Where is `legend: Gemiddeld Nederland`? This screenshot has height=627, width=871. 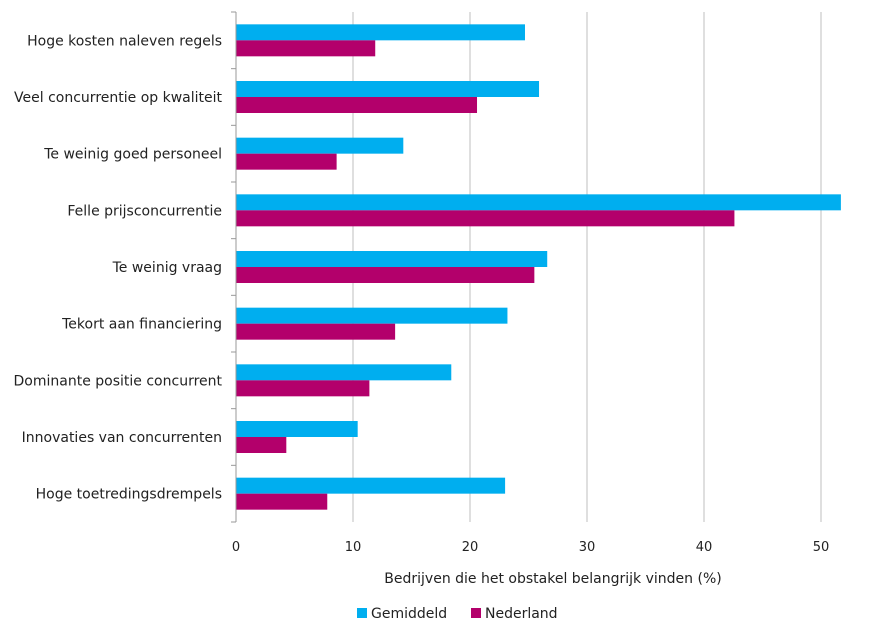 legend: Gemiddeld Nederland is located at coordinates (457, 614).